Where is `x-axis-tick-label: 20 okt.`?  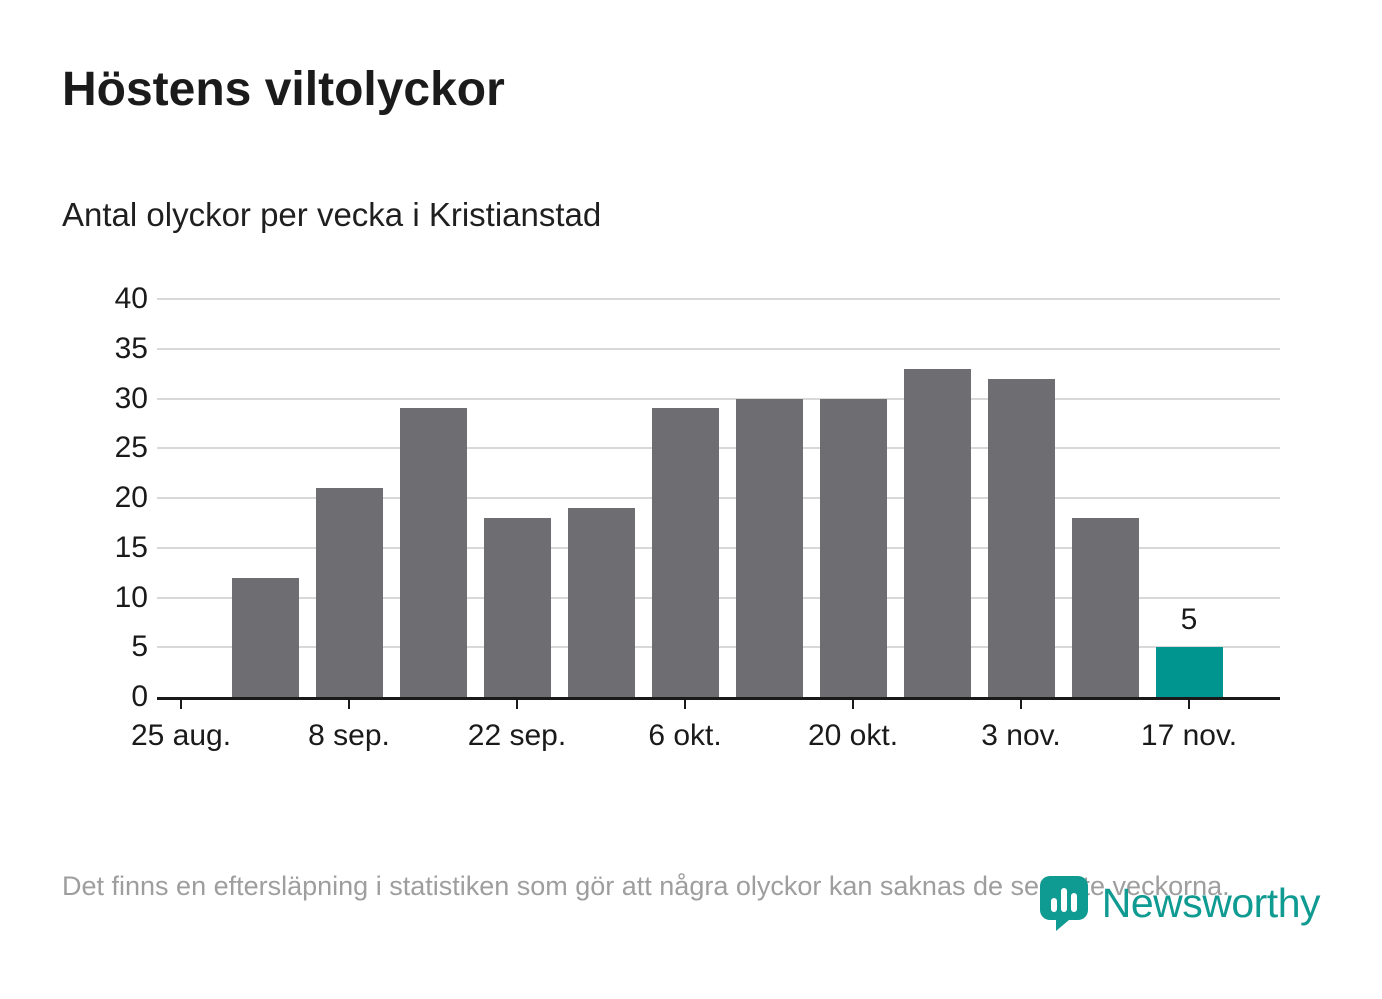
x-axis-tick-label: 20 okt. is located at coordinates (853, 735).